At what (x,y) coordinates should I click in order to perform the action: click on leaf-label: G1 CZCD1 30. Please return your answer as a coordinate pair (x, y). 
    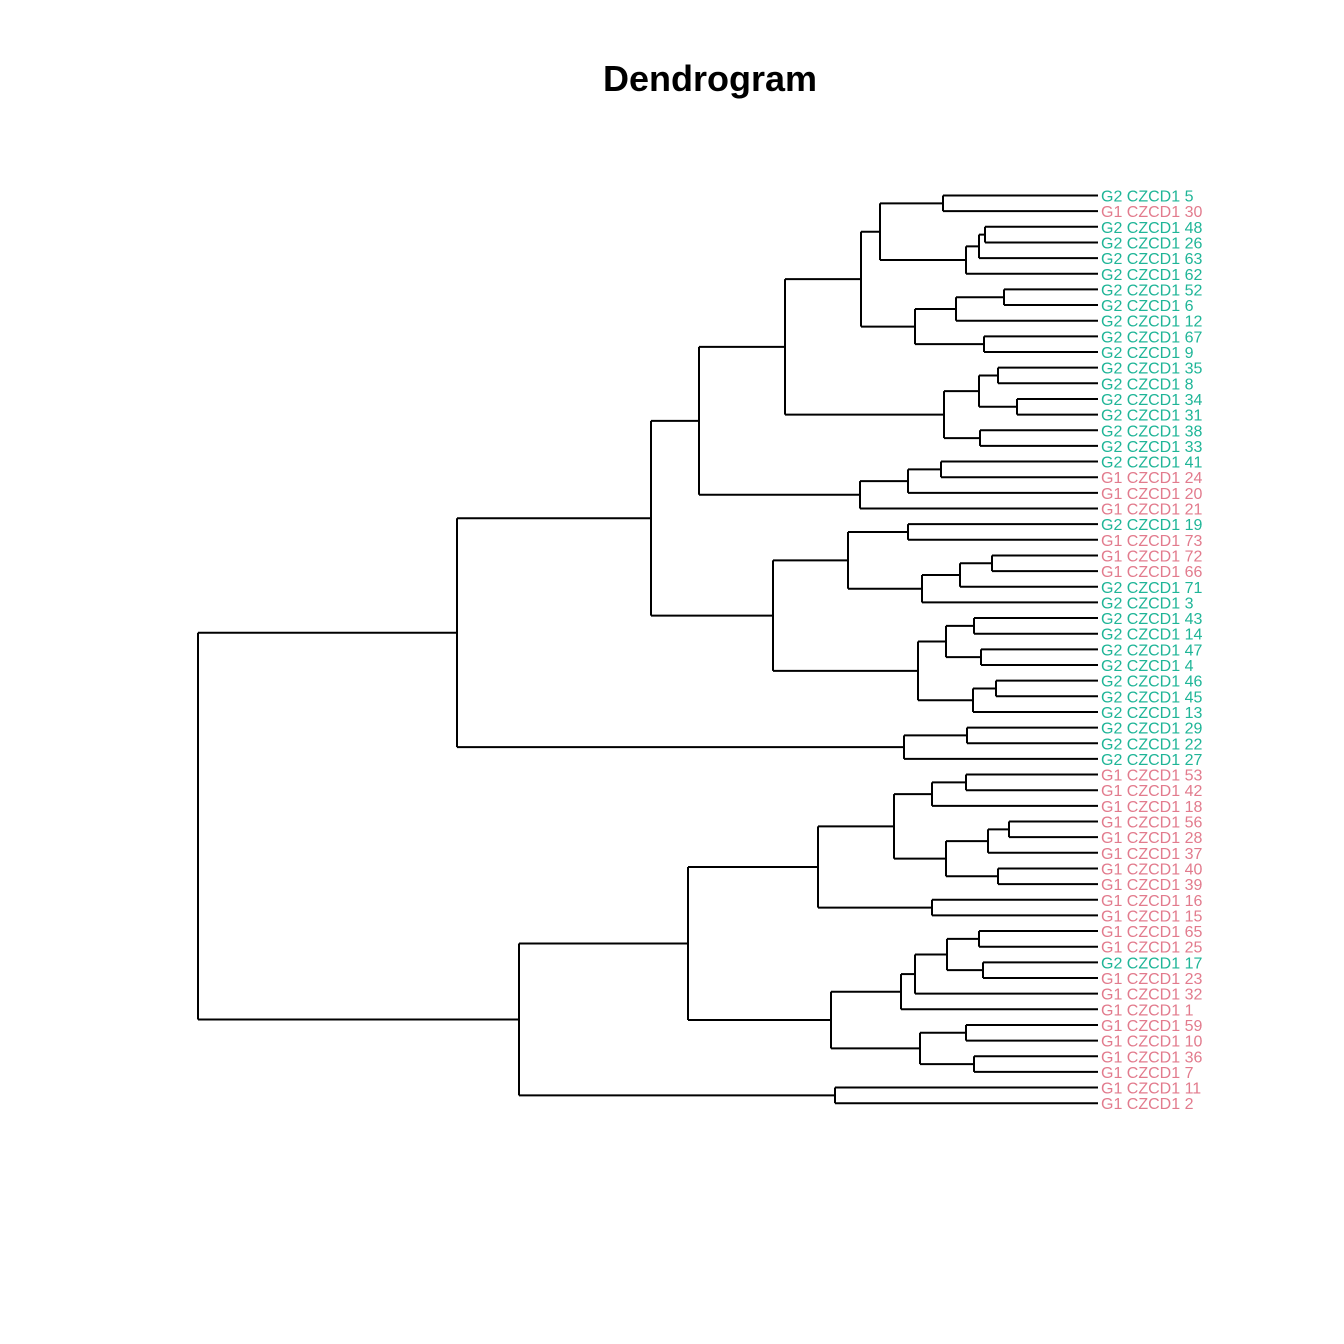
    Looking at the image, I should click on (1151, 212).